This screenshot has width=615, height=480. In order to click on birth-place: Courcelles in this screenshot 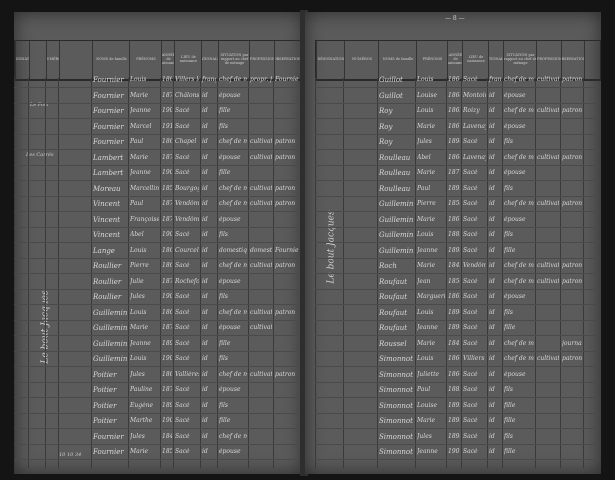, I will do `click(187, 250)`.